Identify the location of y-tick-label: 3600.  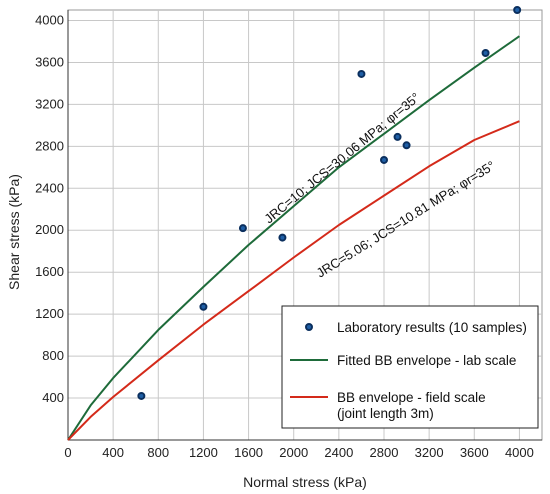
(49, 61).